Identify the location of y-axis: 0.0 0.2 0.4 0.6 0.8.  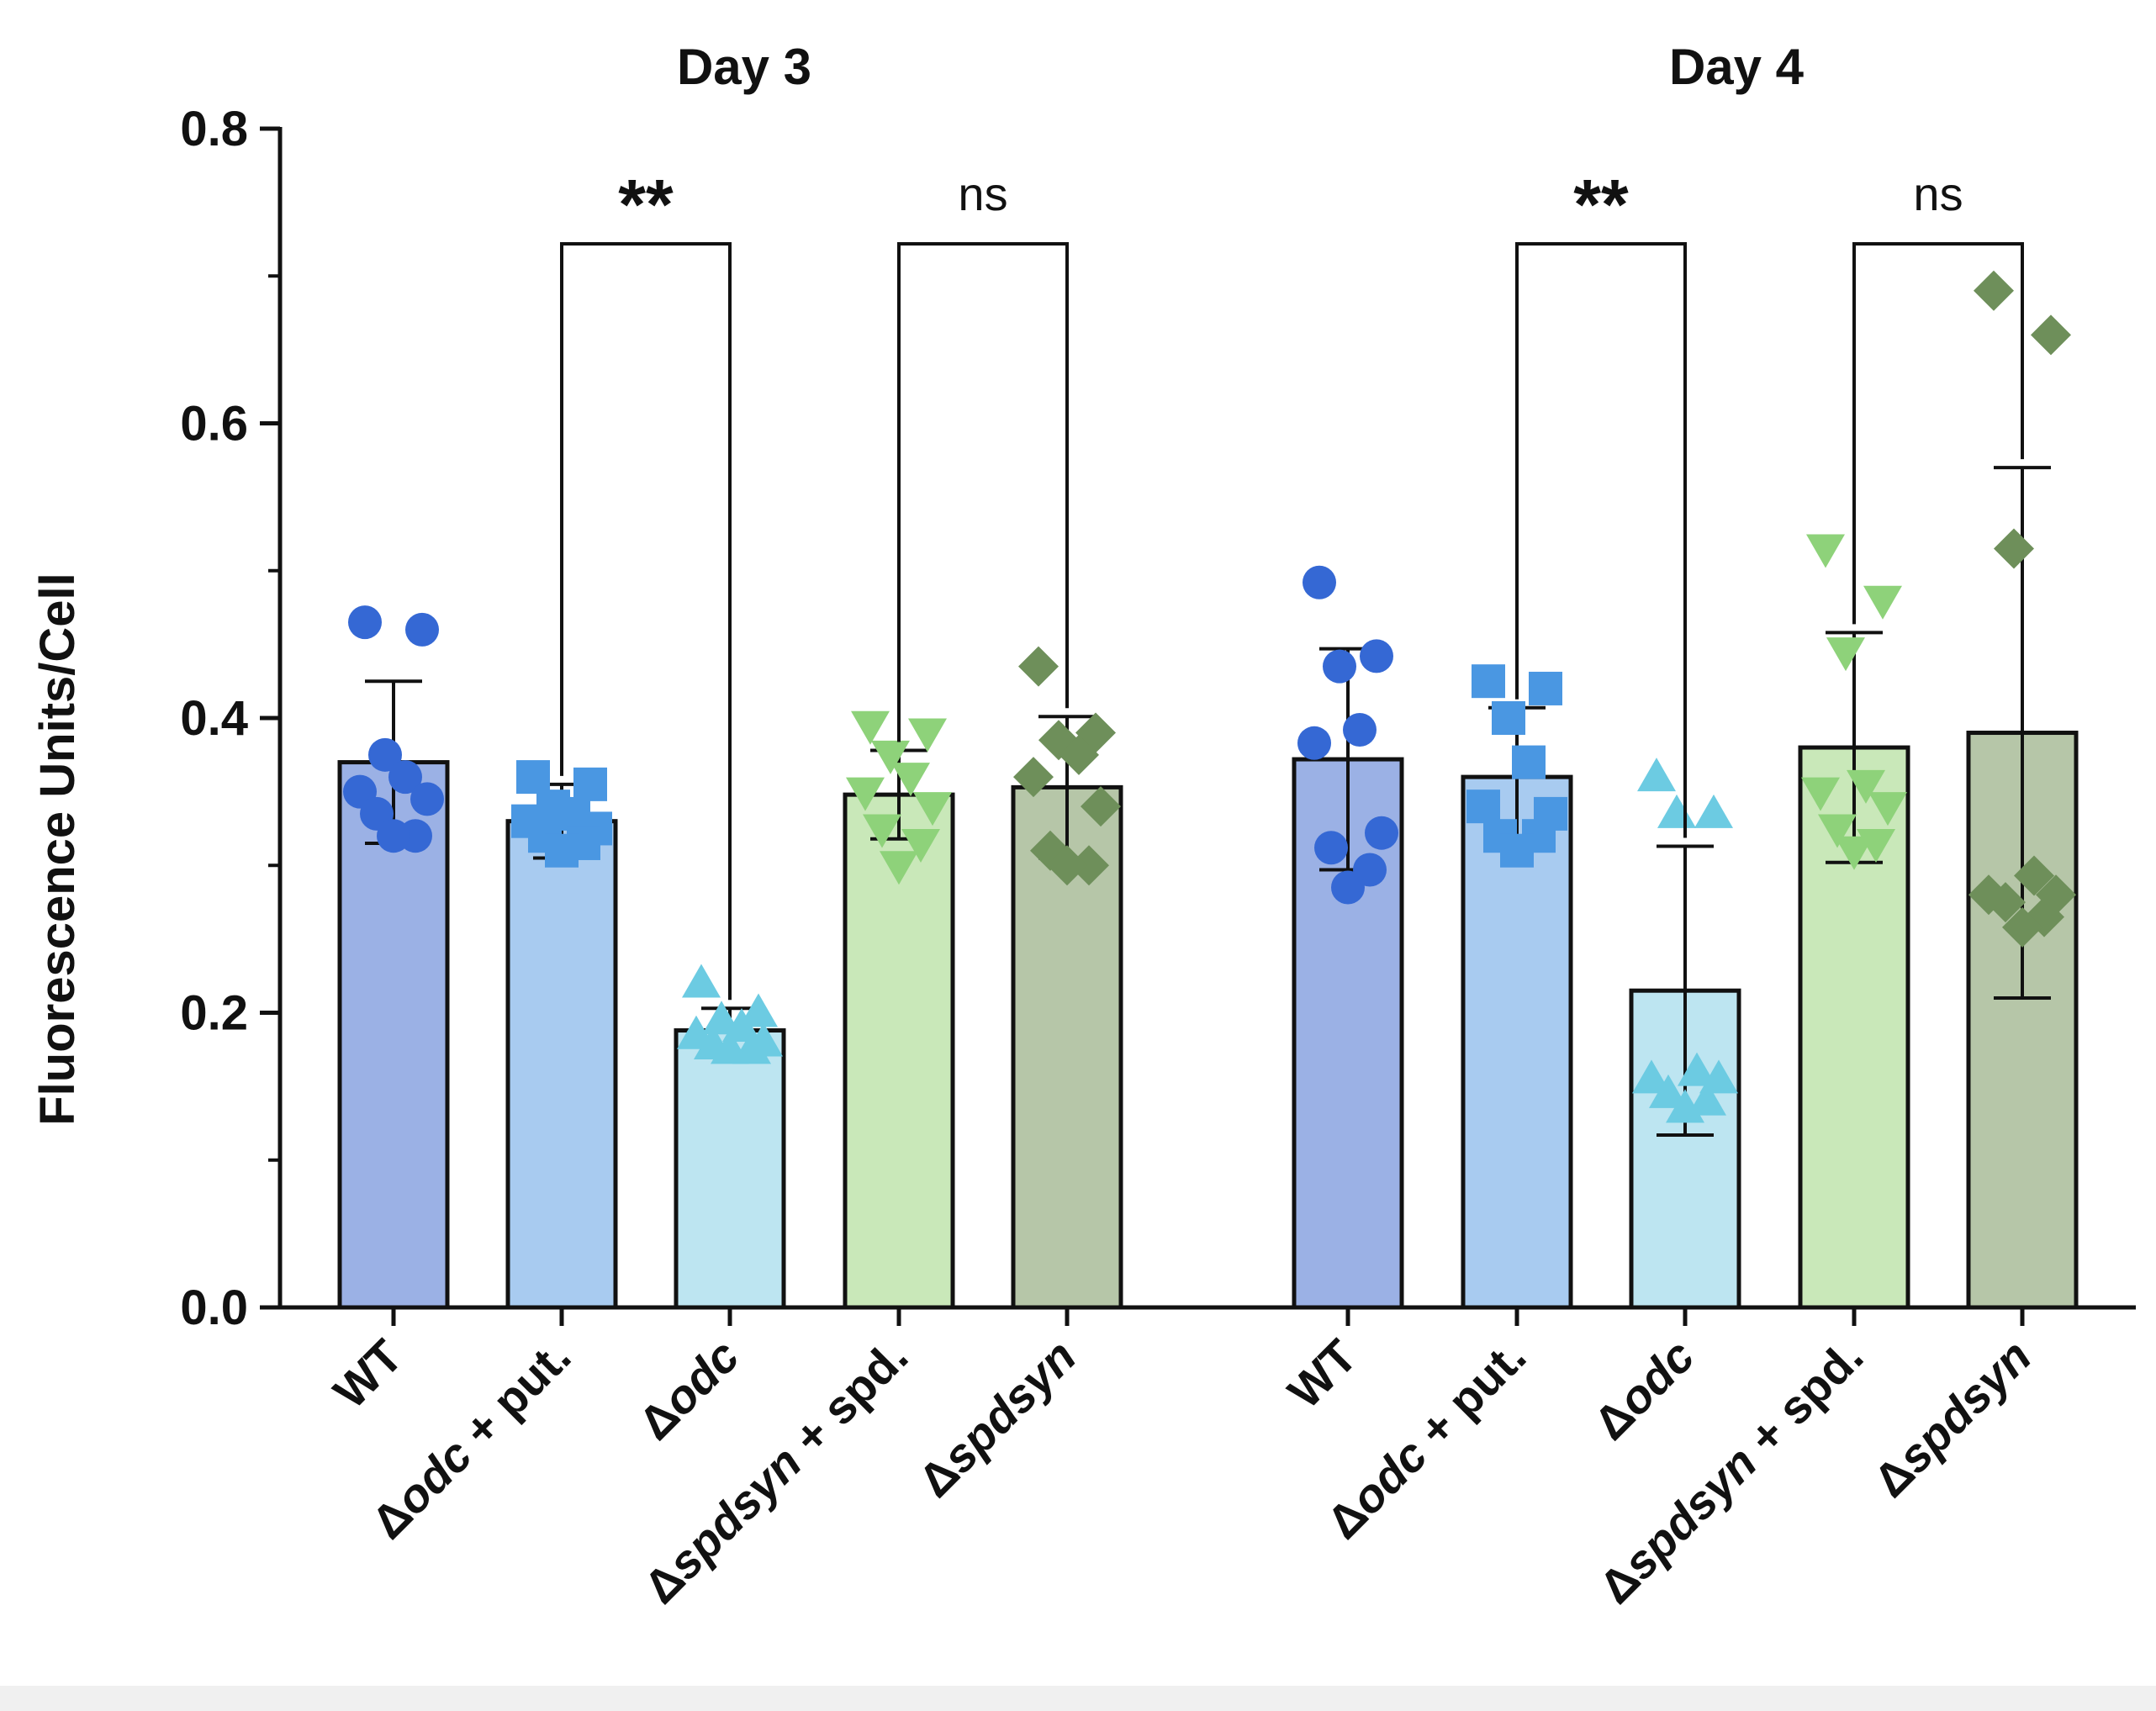
(231, 718).